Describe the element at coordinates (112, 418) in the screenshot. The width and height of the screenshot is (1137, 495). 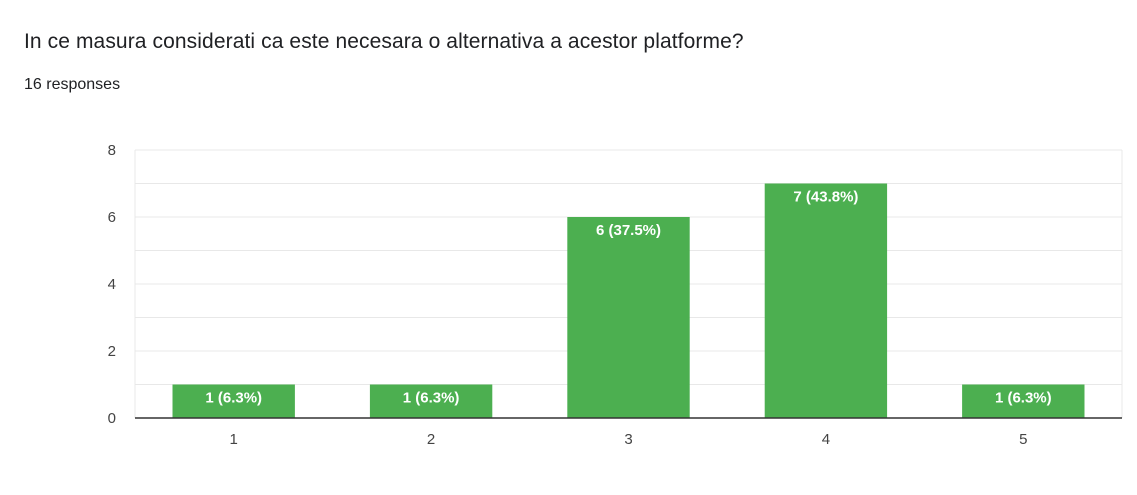
I see `y-tick-label: 0` at that location.